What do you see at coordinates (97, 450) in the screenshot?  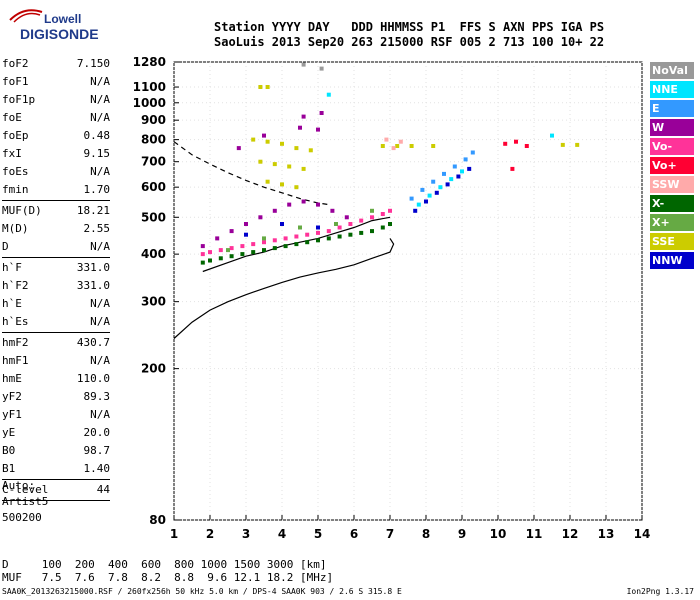 I see `param-value: 98.7` at bounding box center [97, 450].